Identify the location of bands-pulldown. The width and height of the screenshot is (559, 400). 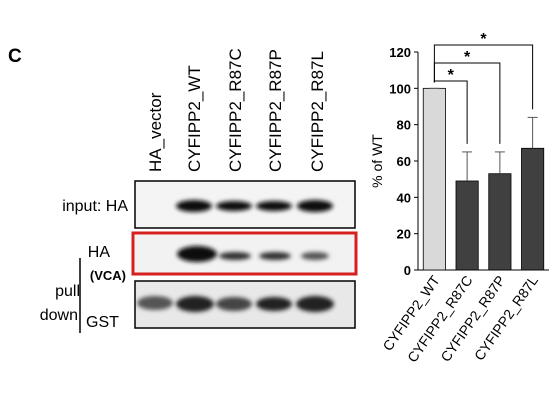
(253, 254).